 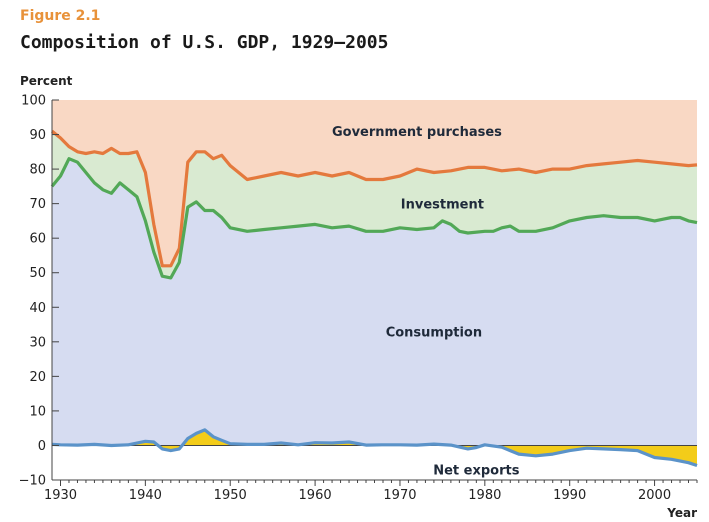 What do you see at coordinates (46, 81) in the screenshot?
I see `y-axis-title: Percent` at bounding box center [46, 81].